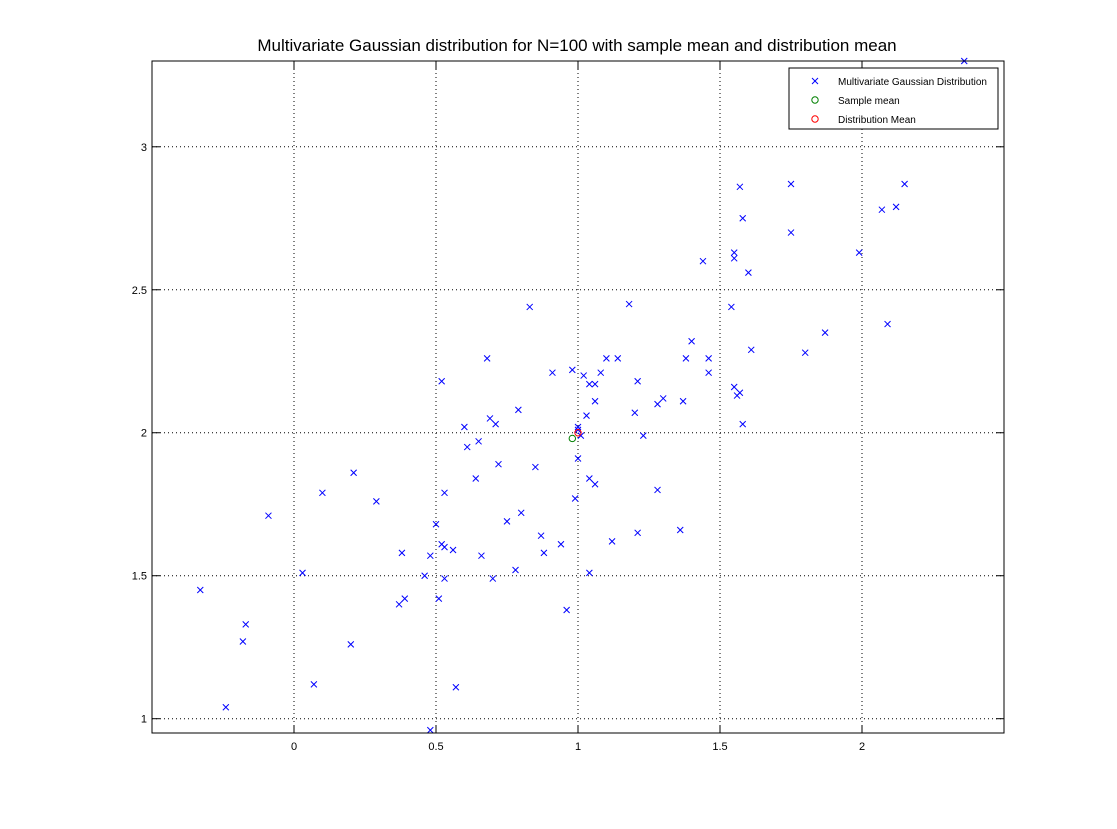 This screenshot has height=829, width=1117. I want to click on sample-mean-point, so click(572, 438).